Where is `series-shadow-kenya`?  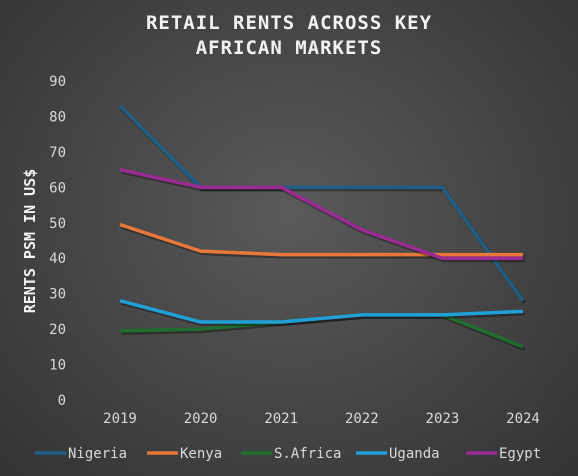 series-shadow-kenya is located at coordinates (322, 241).